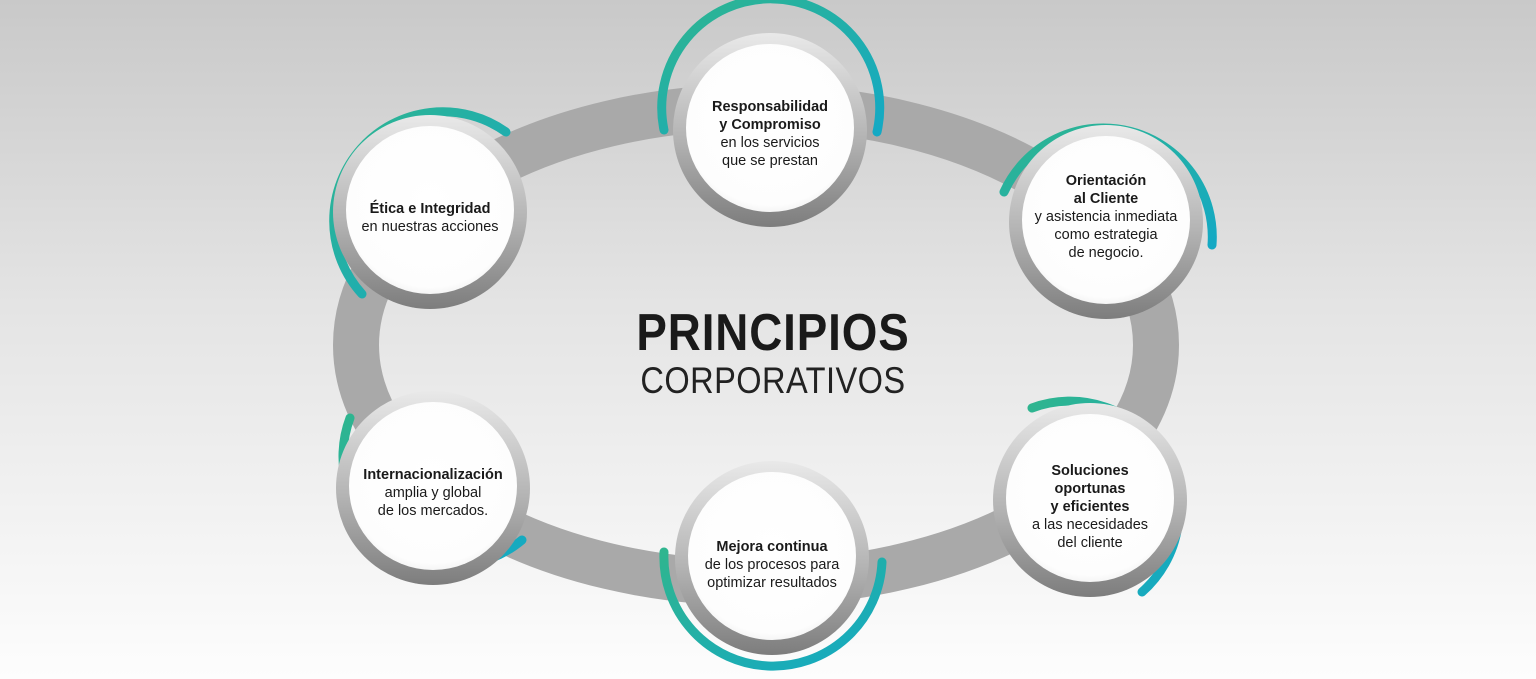 The height and width of the screenshot is (679, 1536). I want to click on principle-heading: oportunas, so click(1090, 489).